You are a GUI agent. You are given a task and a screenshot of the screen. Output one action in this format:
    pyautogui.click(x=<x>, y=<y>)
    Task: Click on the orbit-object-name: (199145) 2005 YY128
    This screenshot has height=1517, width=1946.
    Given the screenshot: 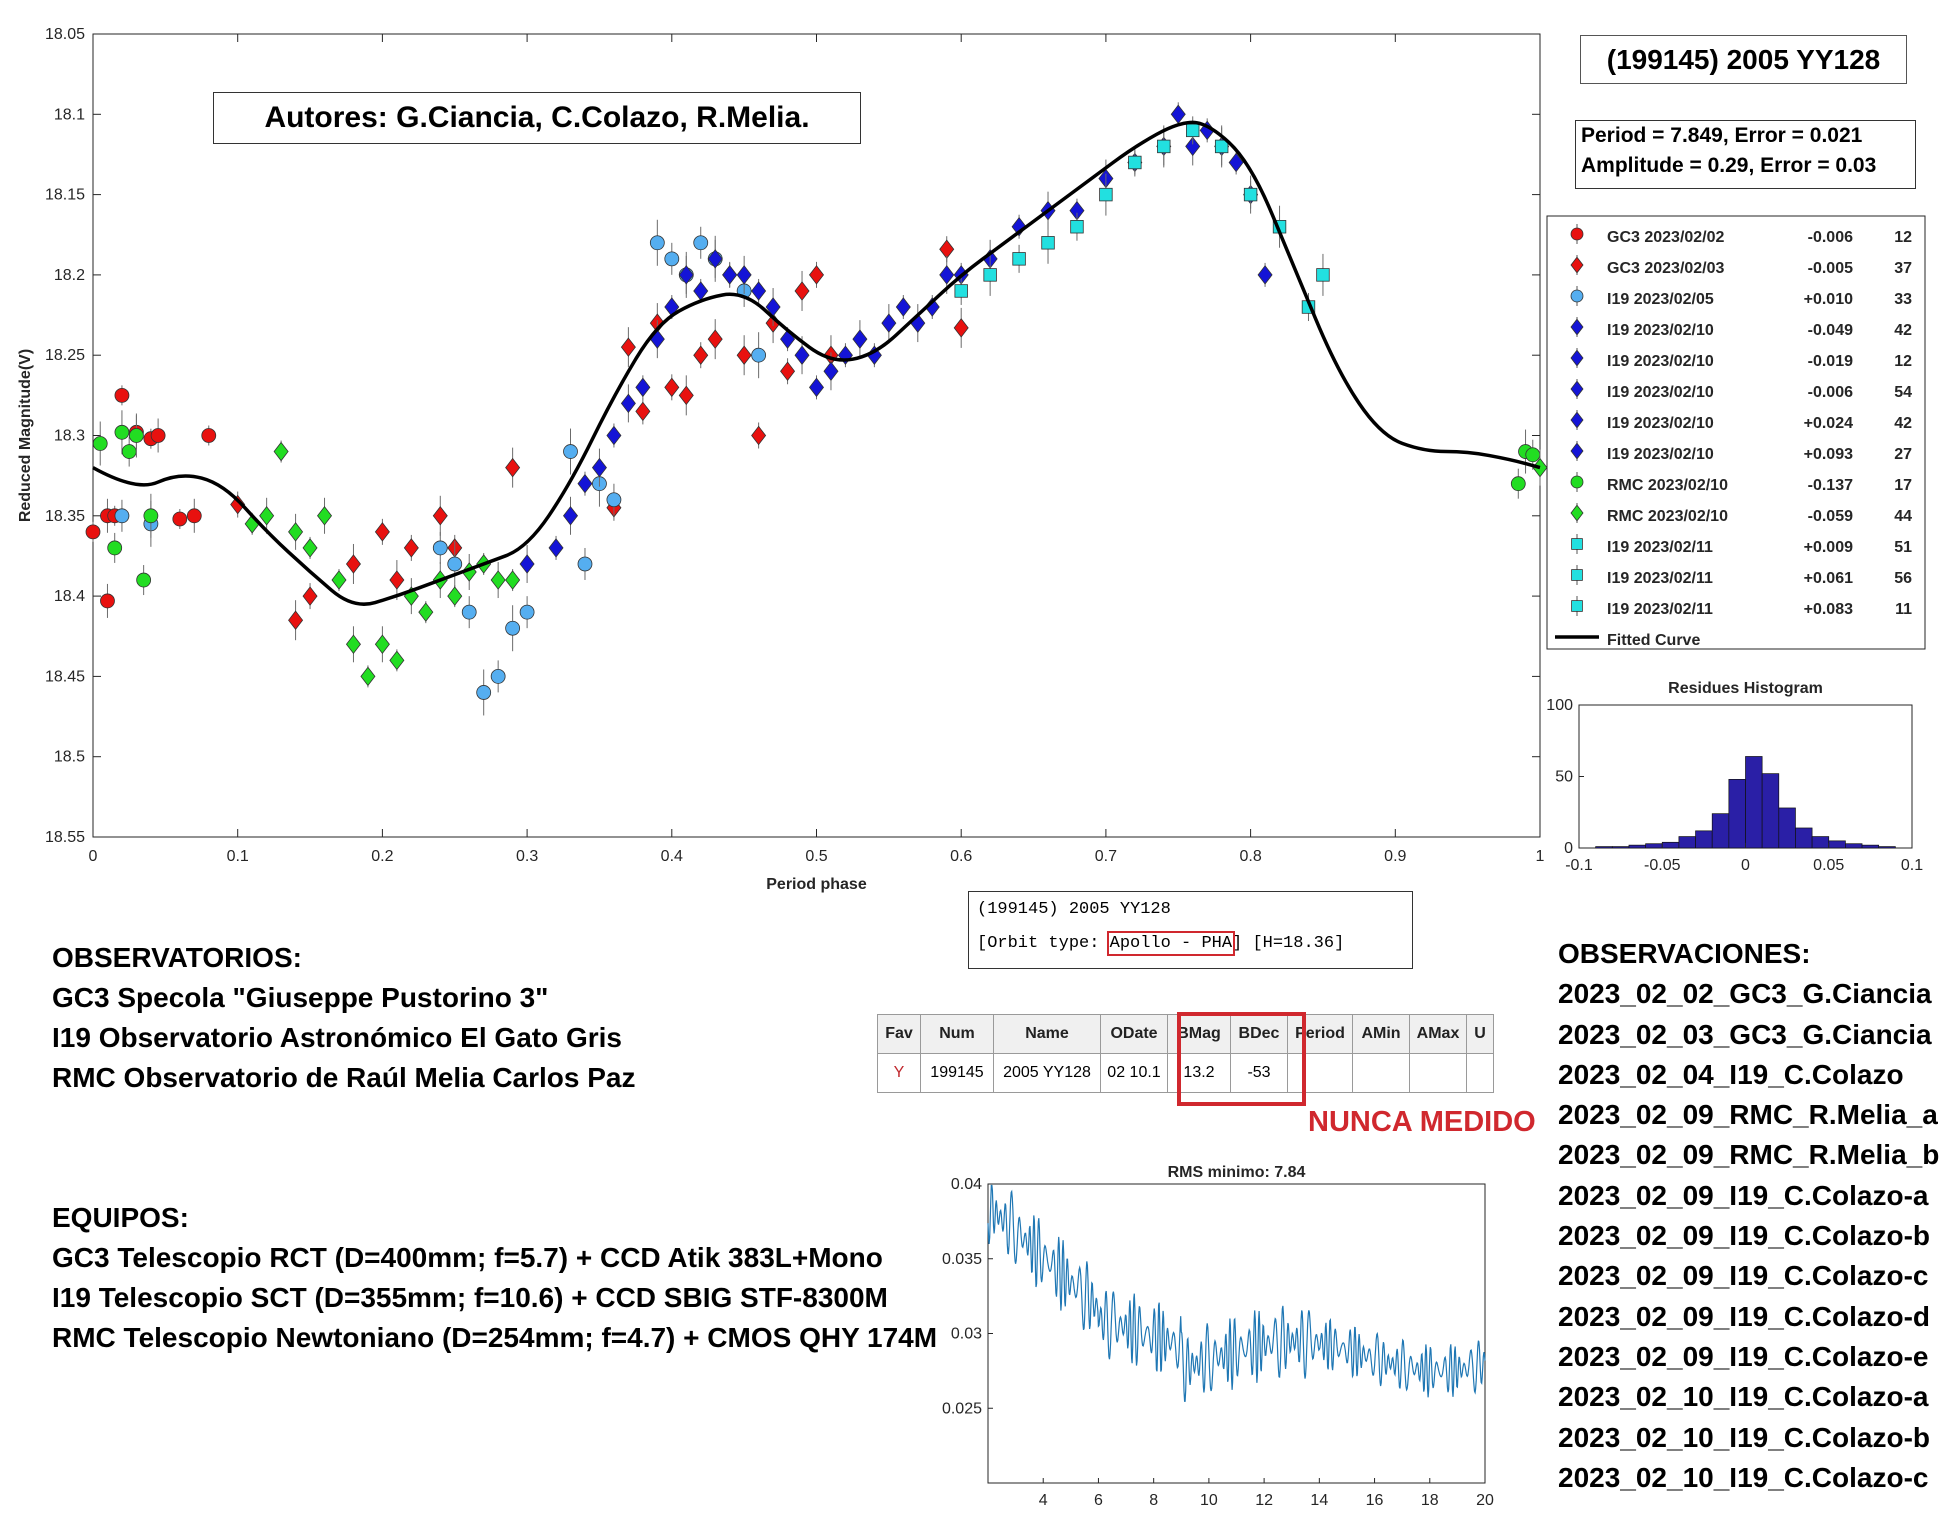 What is the action you would take?
    pyautogui.click(x=1074, y=909)
    